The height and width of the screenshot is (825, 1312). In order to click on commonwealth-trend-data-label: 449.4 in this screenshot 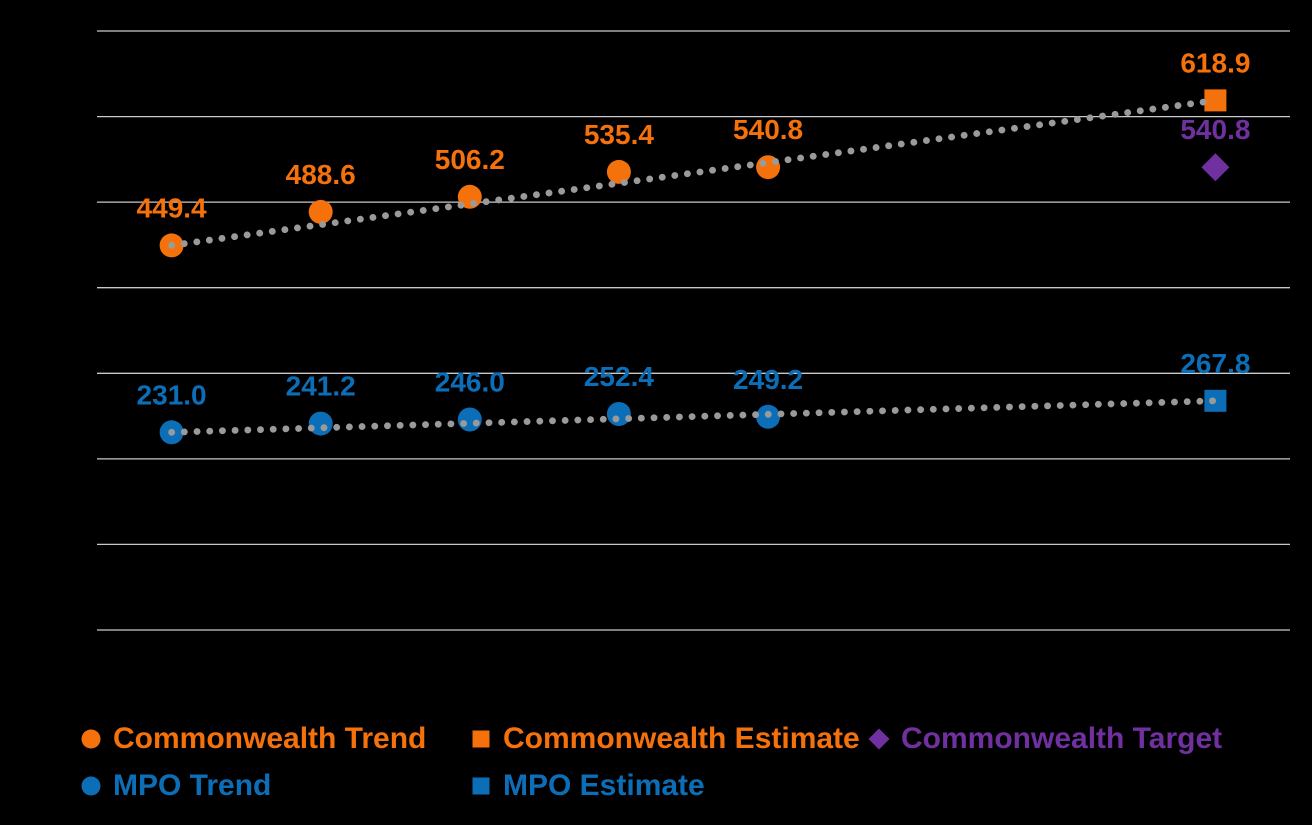, I will do `click(172, 207)`.